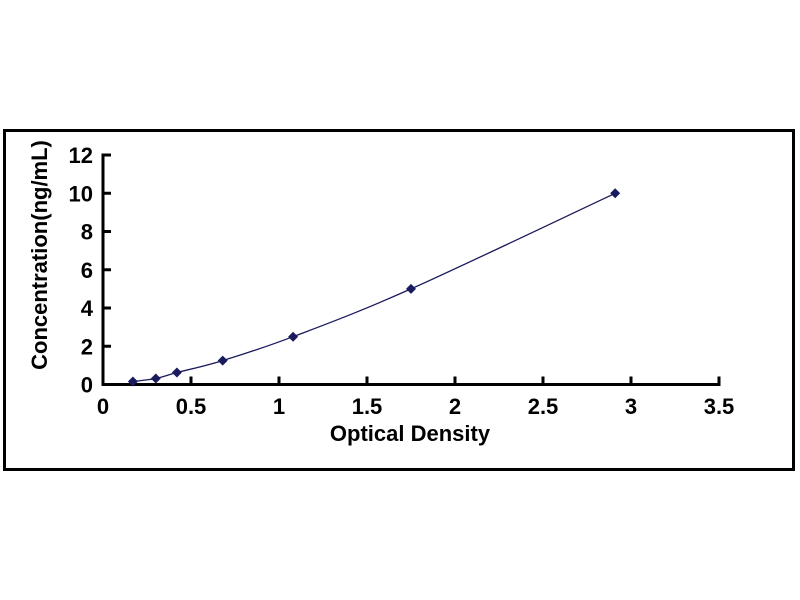 This screenshot has height=600, width=800. I want to click on x-tick-label: 2.5, so click(543, 406).